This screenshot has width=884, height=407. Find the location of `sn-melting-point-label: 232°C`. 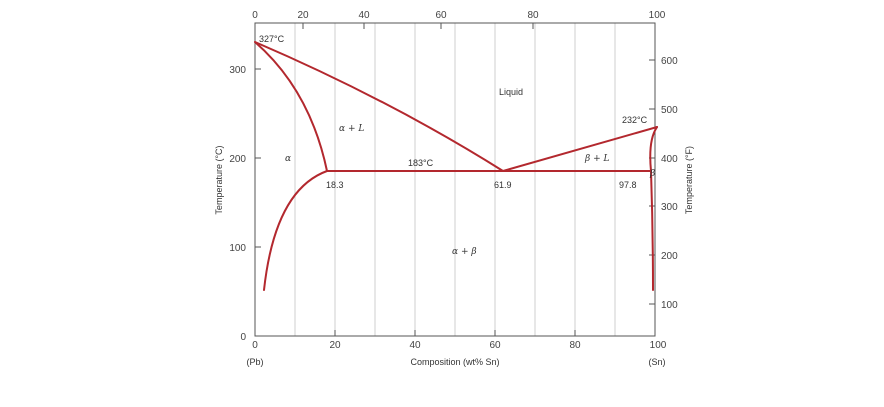

sn-melting-point-label: 232°C is located at coordinates (635, 120).